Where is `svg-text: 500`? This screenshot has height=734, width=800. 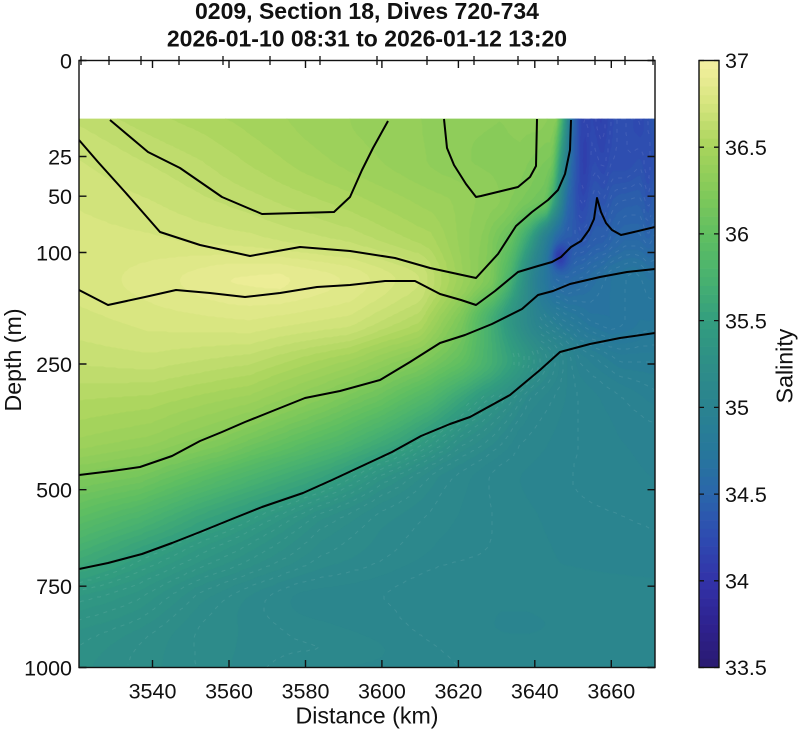
svg-text: 500 is located at coordinates (54, 491).